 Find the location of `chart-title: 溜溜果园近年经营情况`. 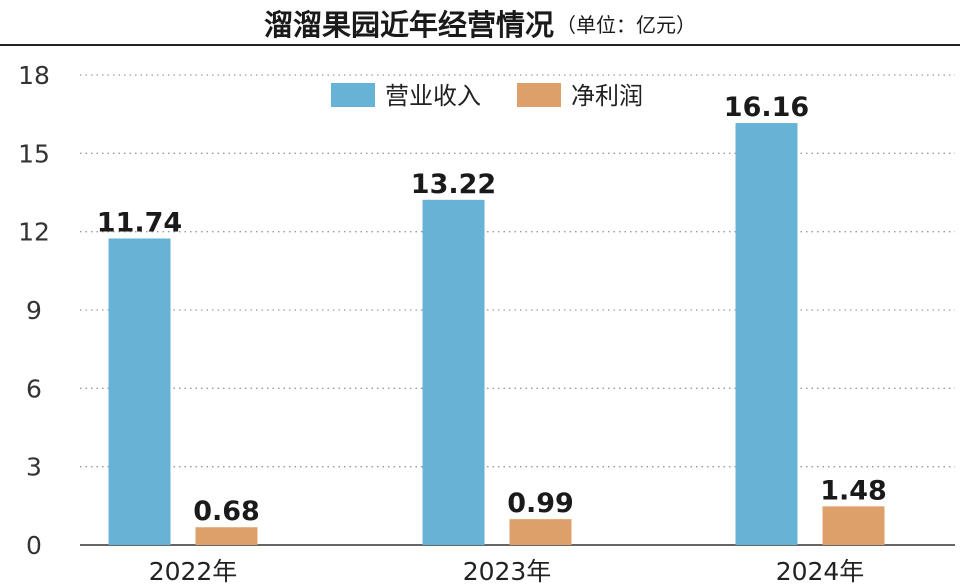

chart-title: 溜溜果园近年经营情况 is located at coordinates (408, 25).